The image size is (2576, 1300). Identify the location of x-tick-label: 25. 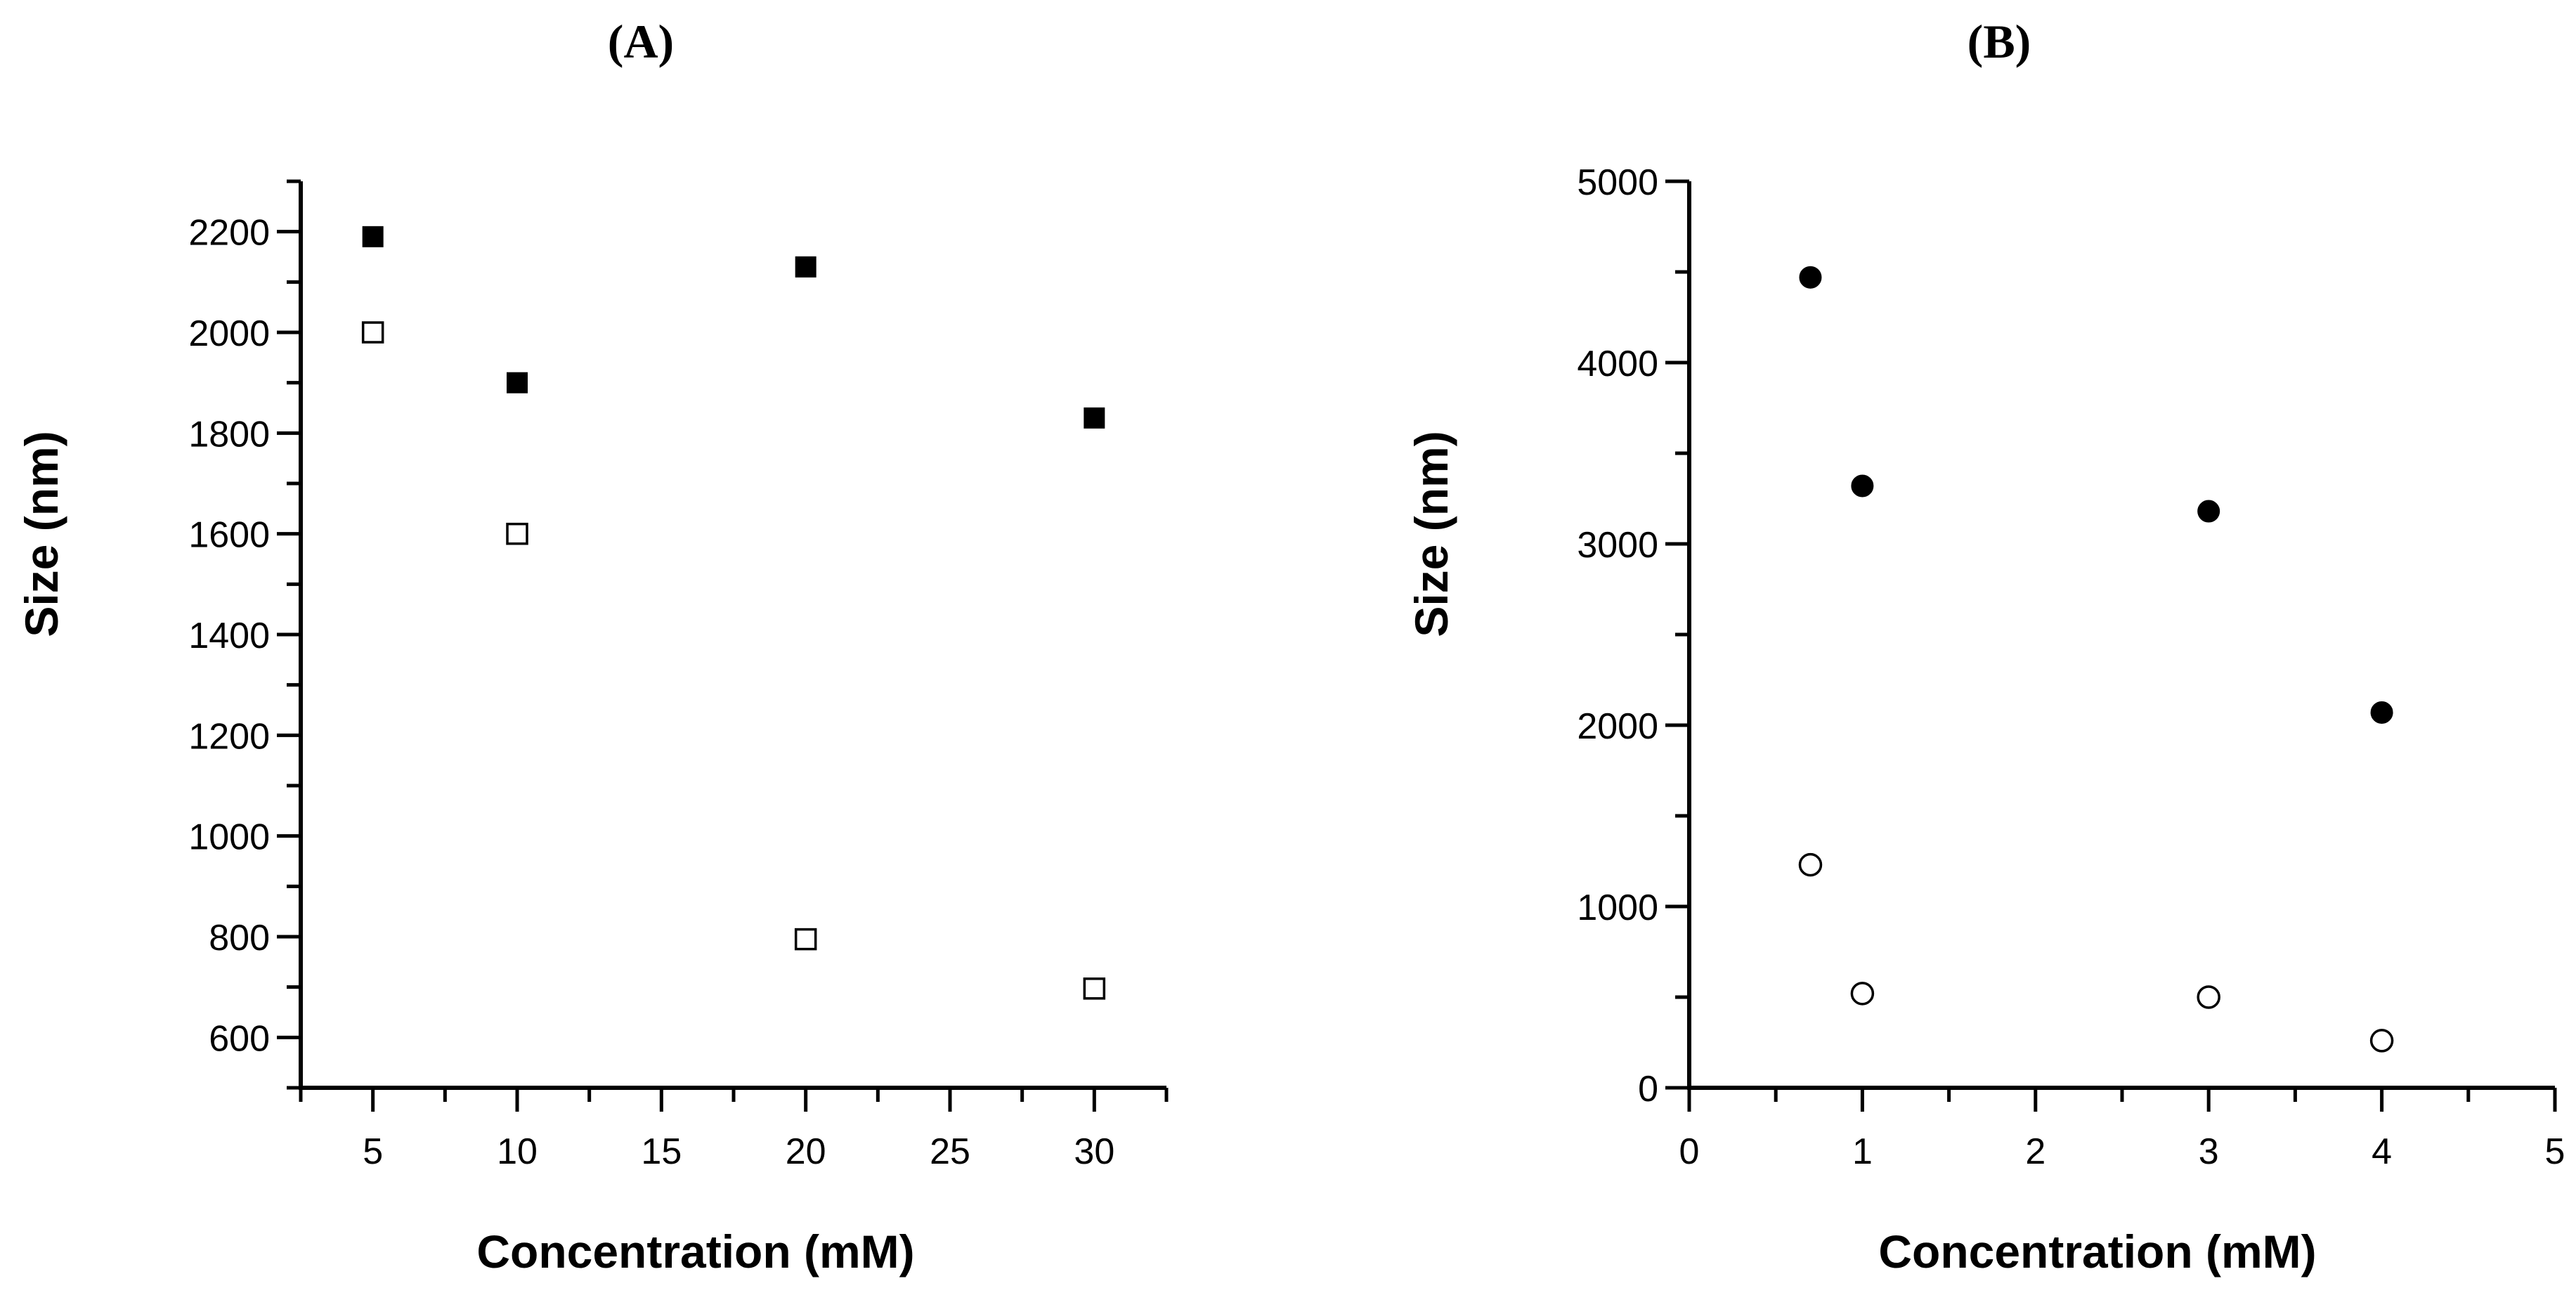
(950, 1151).